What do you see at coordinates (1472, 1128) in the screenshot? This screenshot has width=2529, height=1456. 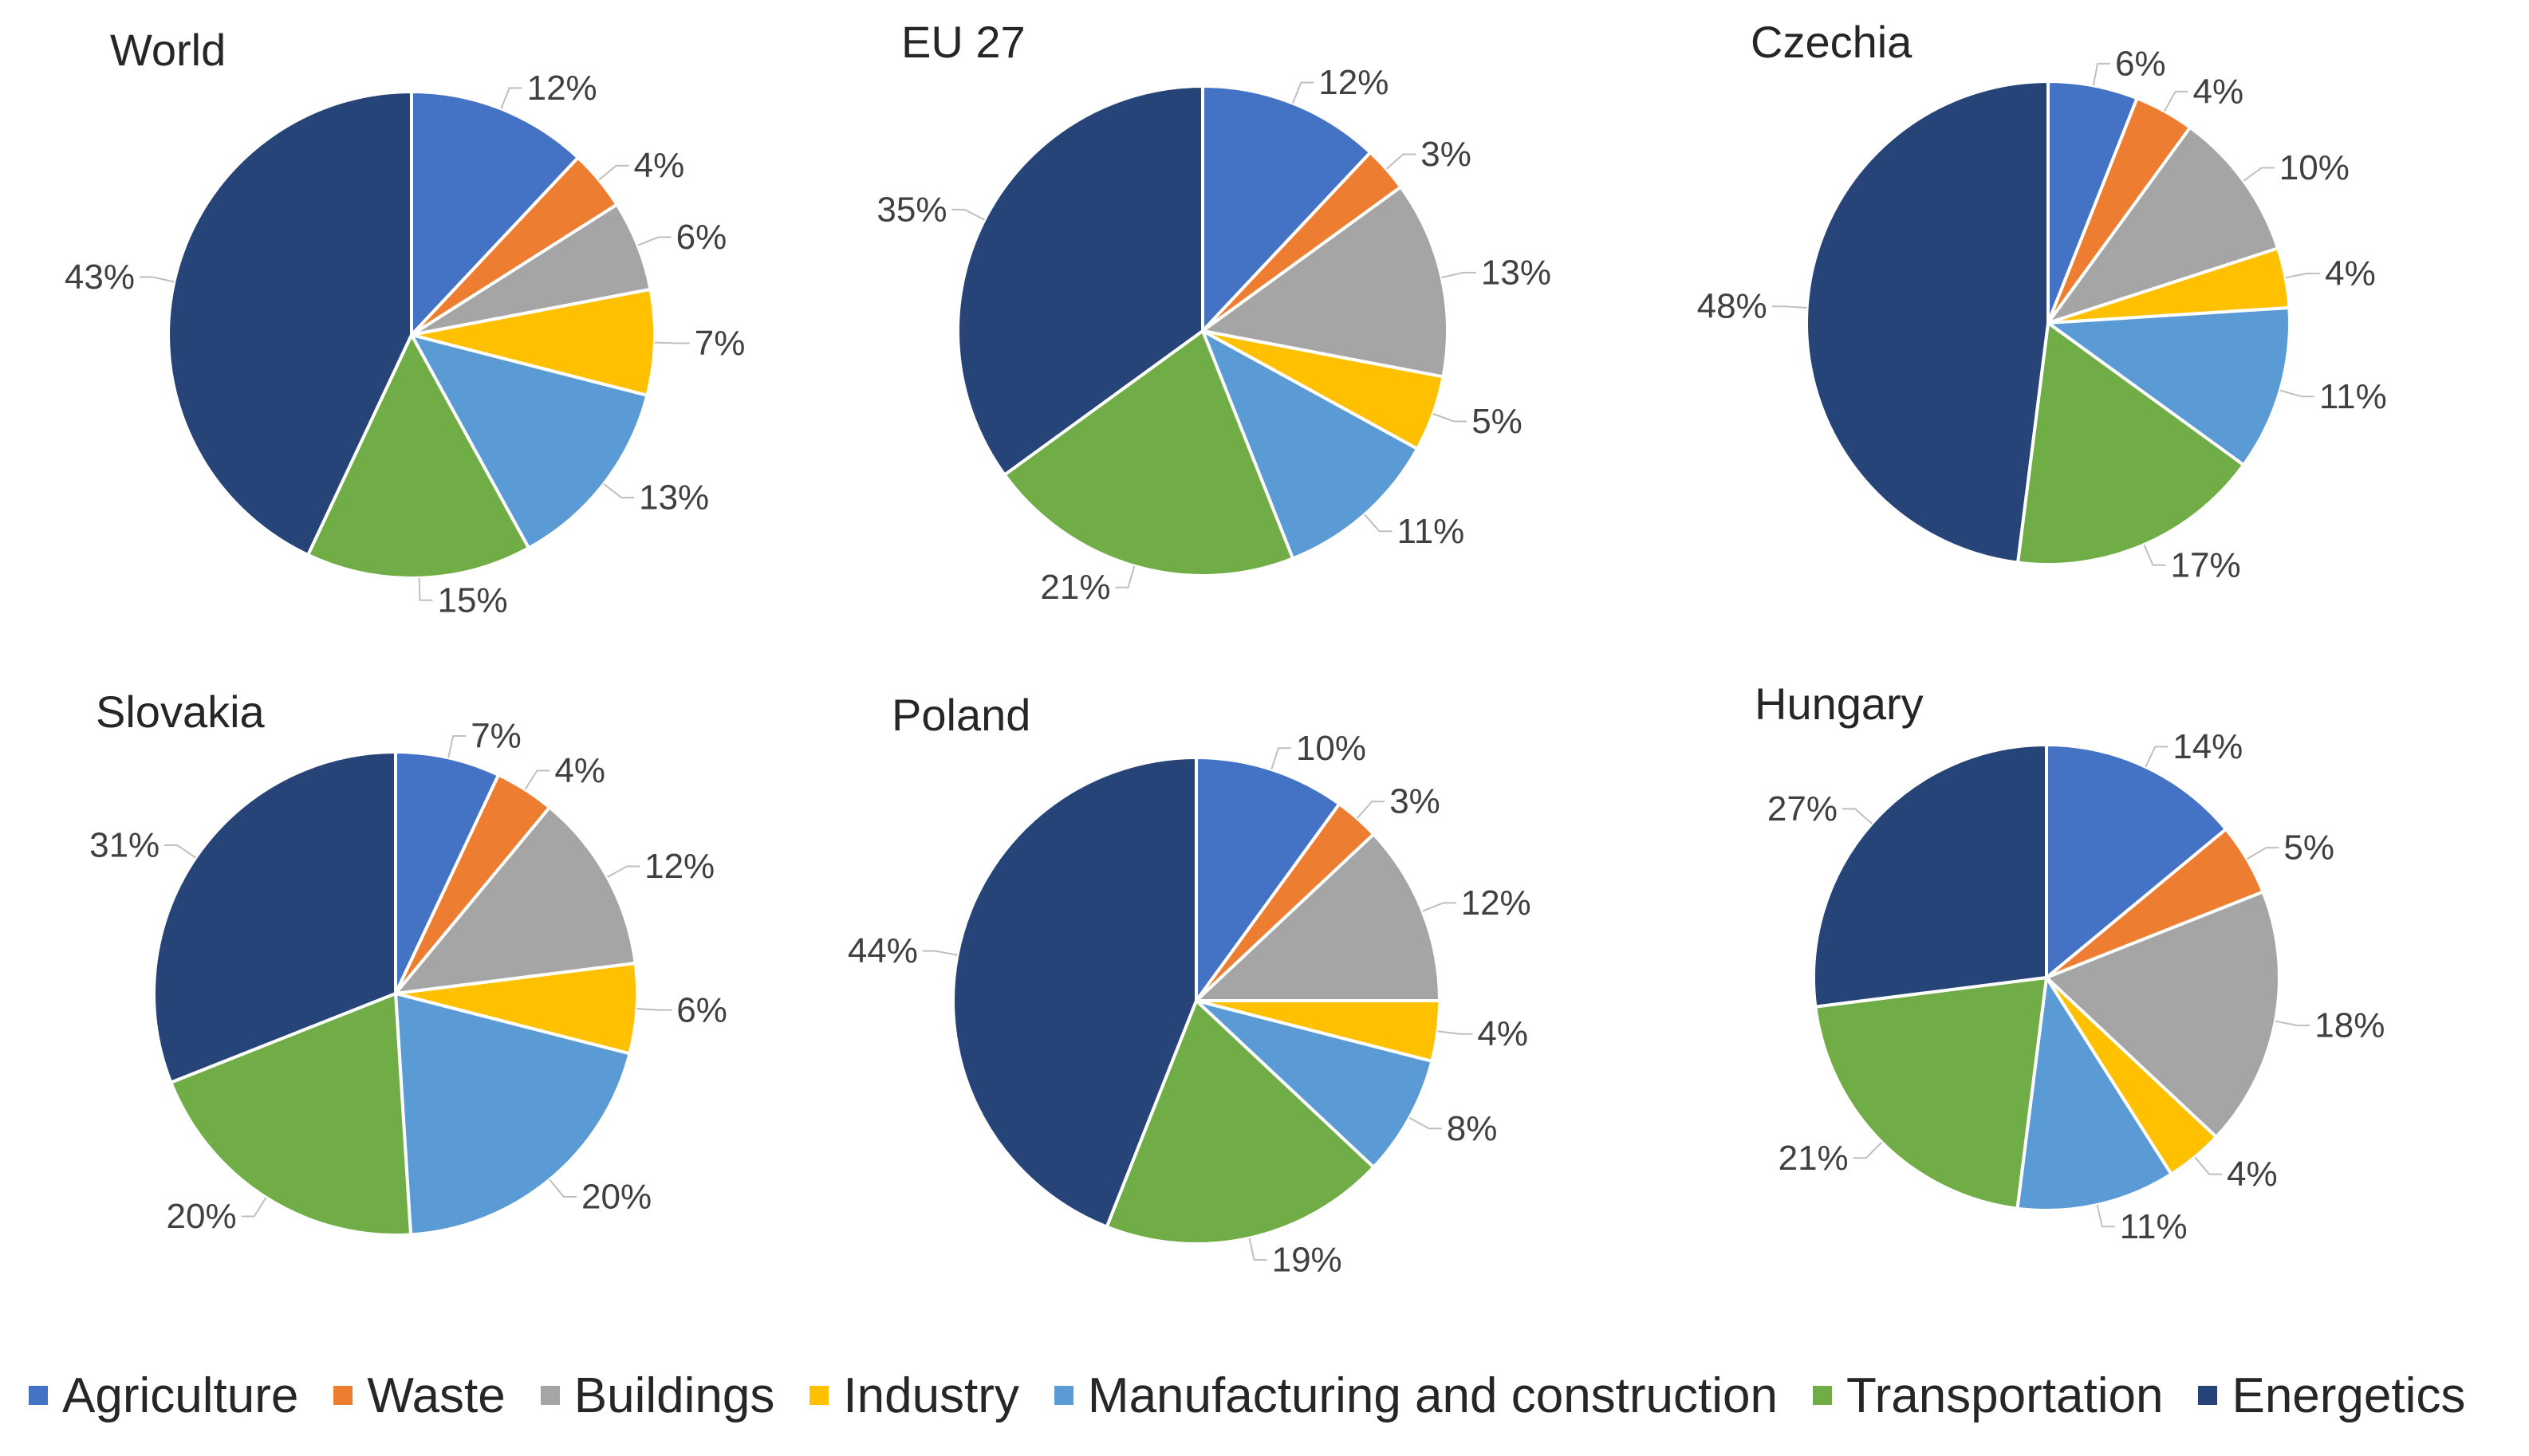 I see `data-label-poland-manufacturing-and-construction: 8%` at bounding box center [1472, 1128].